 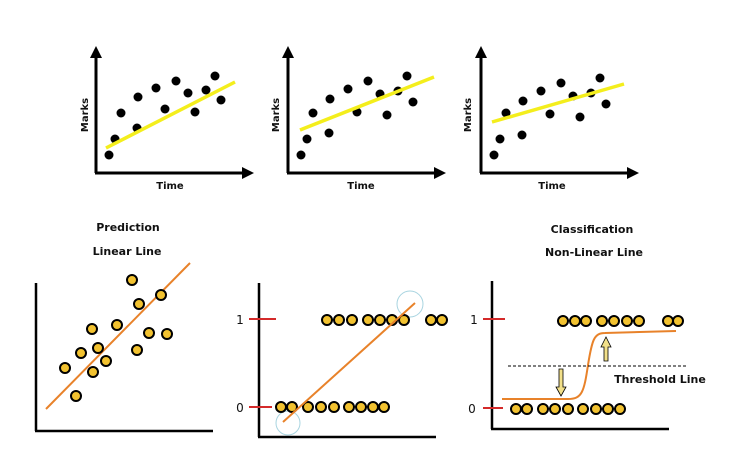 I want to click on top-plot-2-xlabel: Time, so click(x=361, y=186).